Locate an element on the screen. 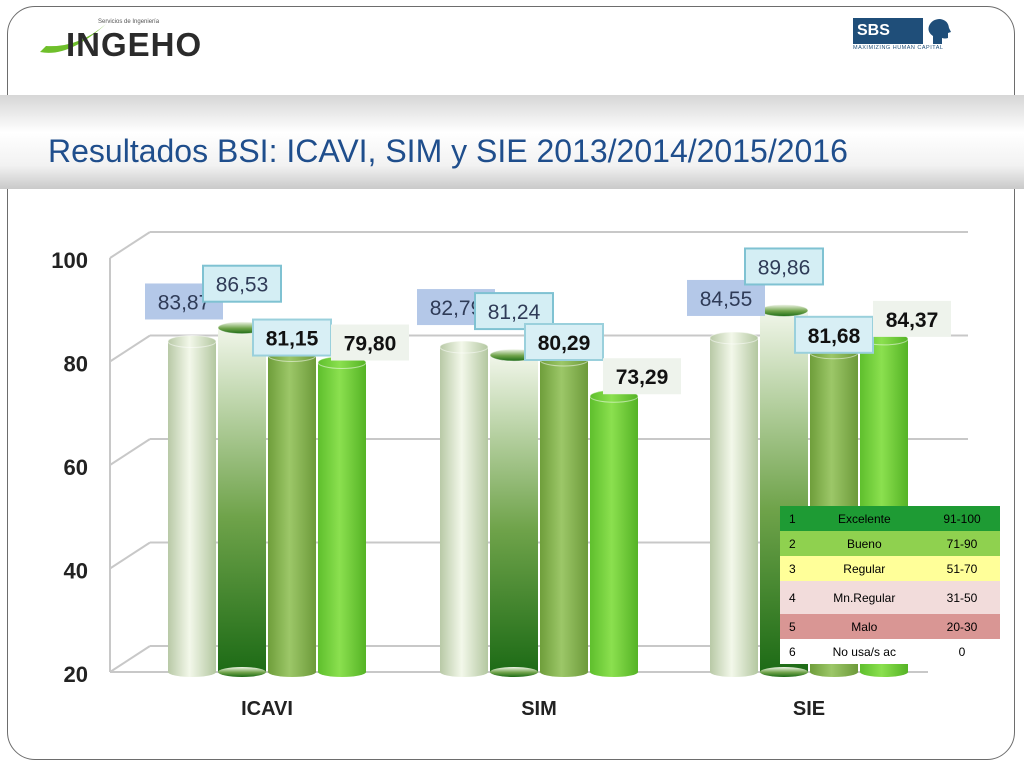  svg-text: 81,15 is located at coordinates (292, 339).